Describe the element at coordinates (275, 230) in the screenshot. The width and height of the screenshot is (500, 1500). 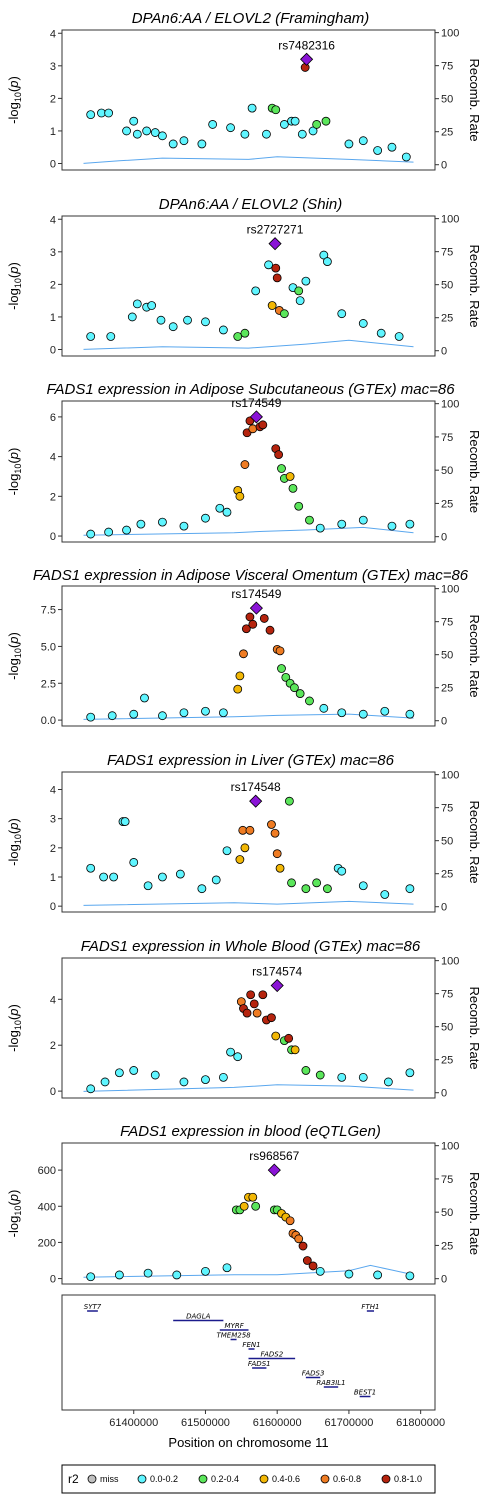
I see `lead-snp-label: rs2727271` at that location.